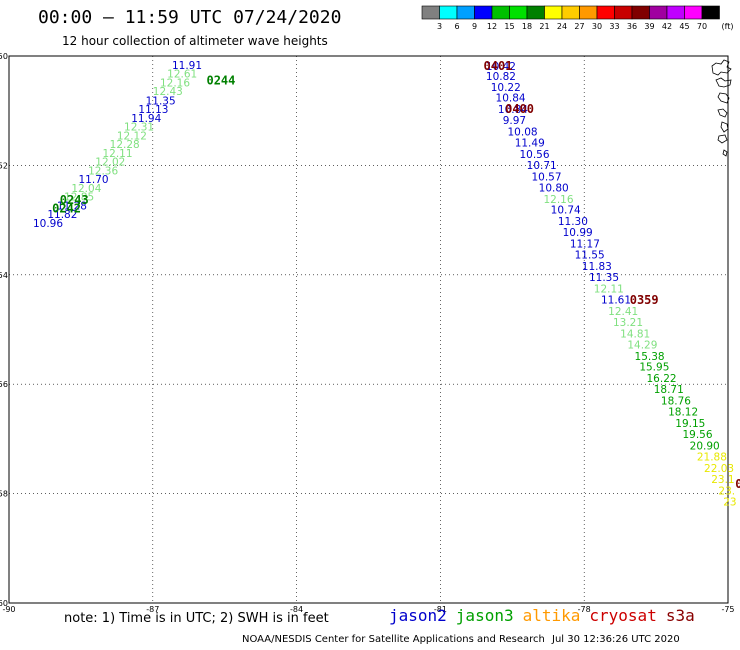 Image resolution: width=740 pixels, height=650 pixels. Describe the element at coordinates (690, 424) in the screenshot. I see `wave-height-label: 19.15` at that location.